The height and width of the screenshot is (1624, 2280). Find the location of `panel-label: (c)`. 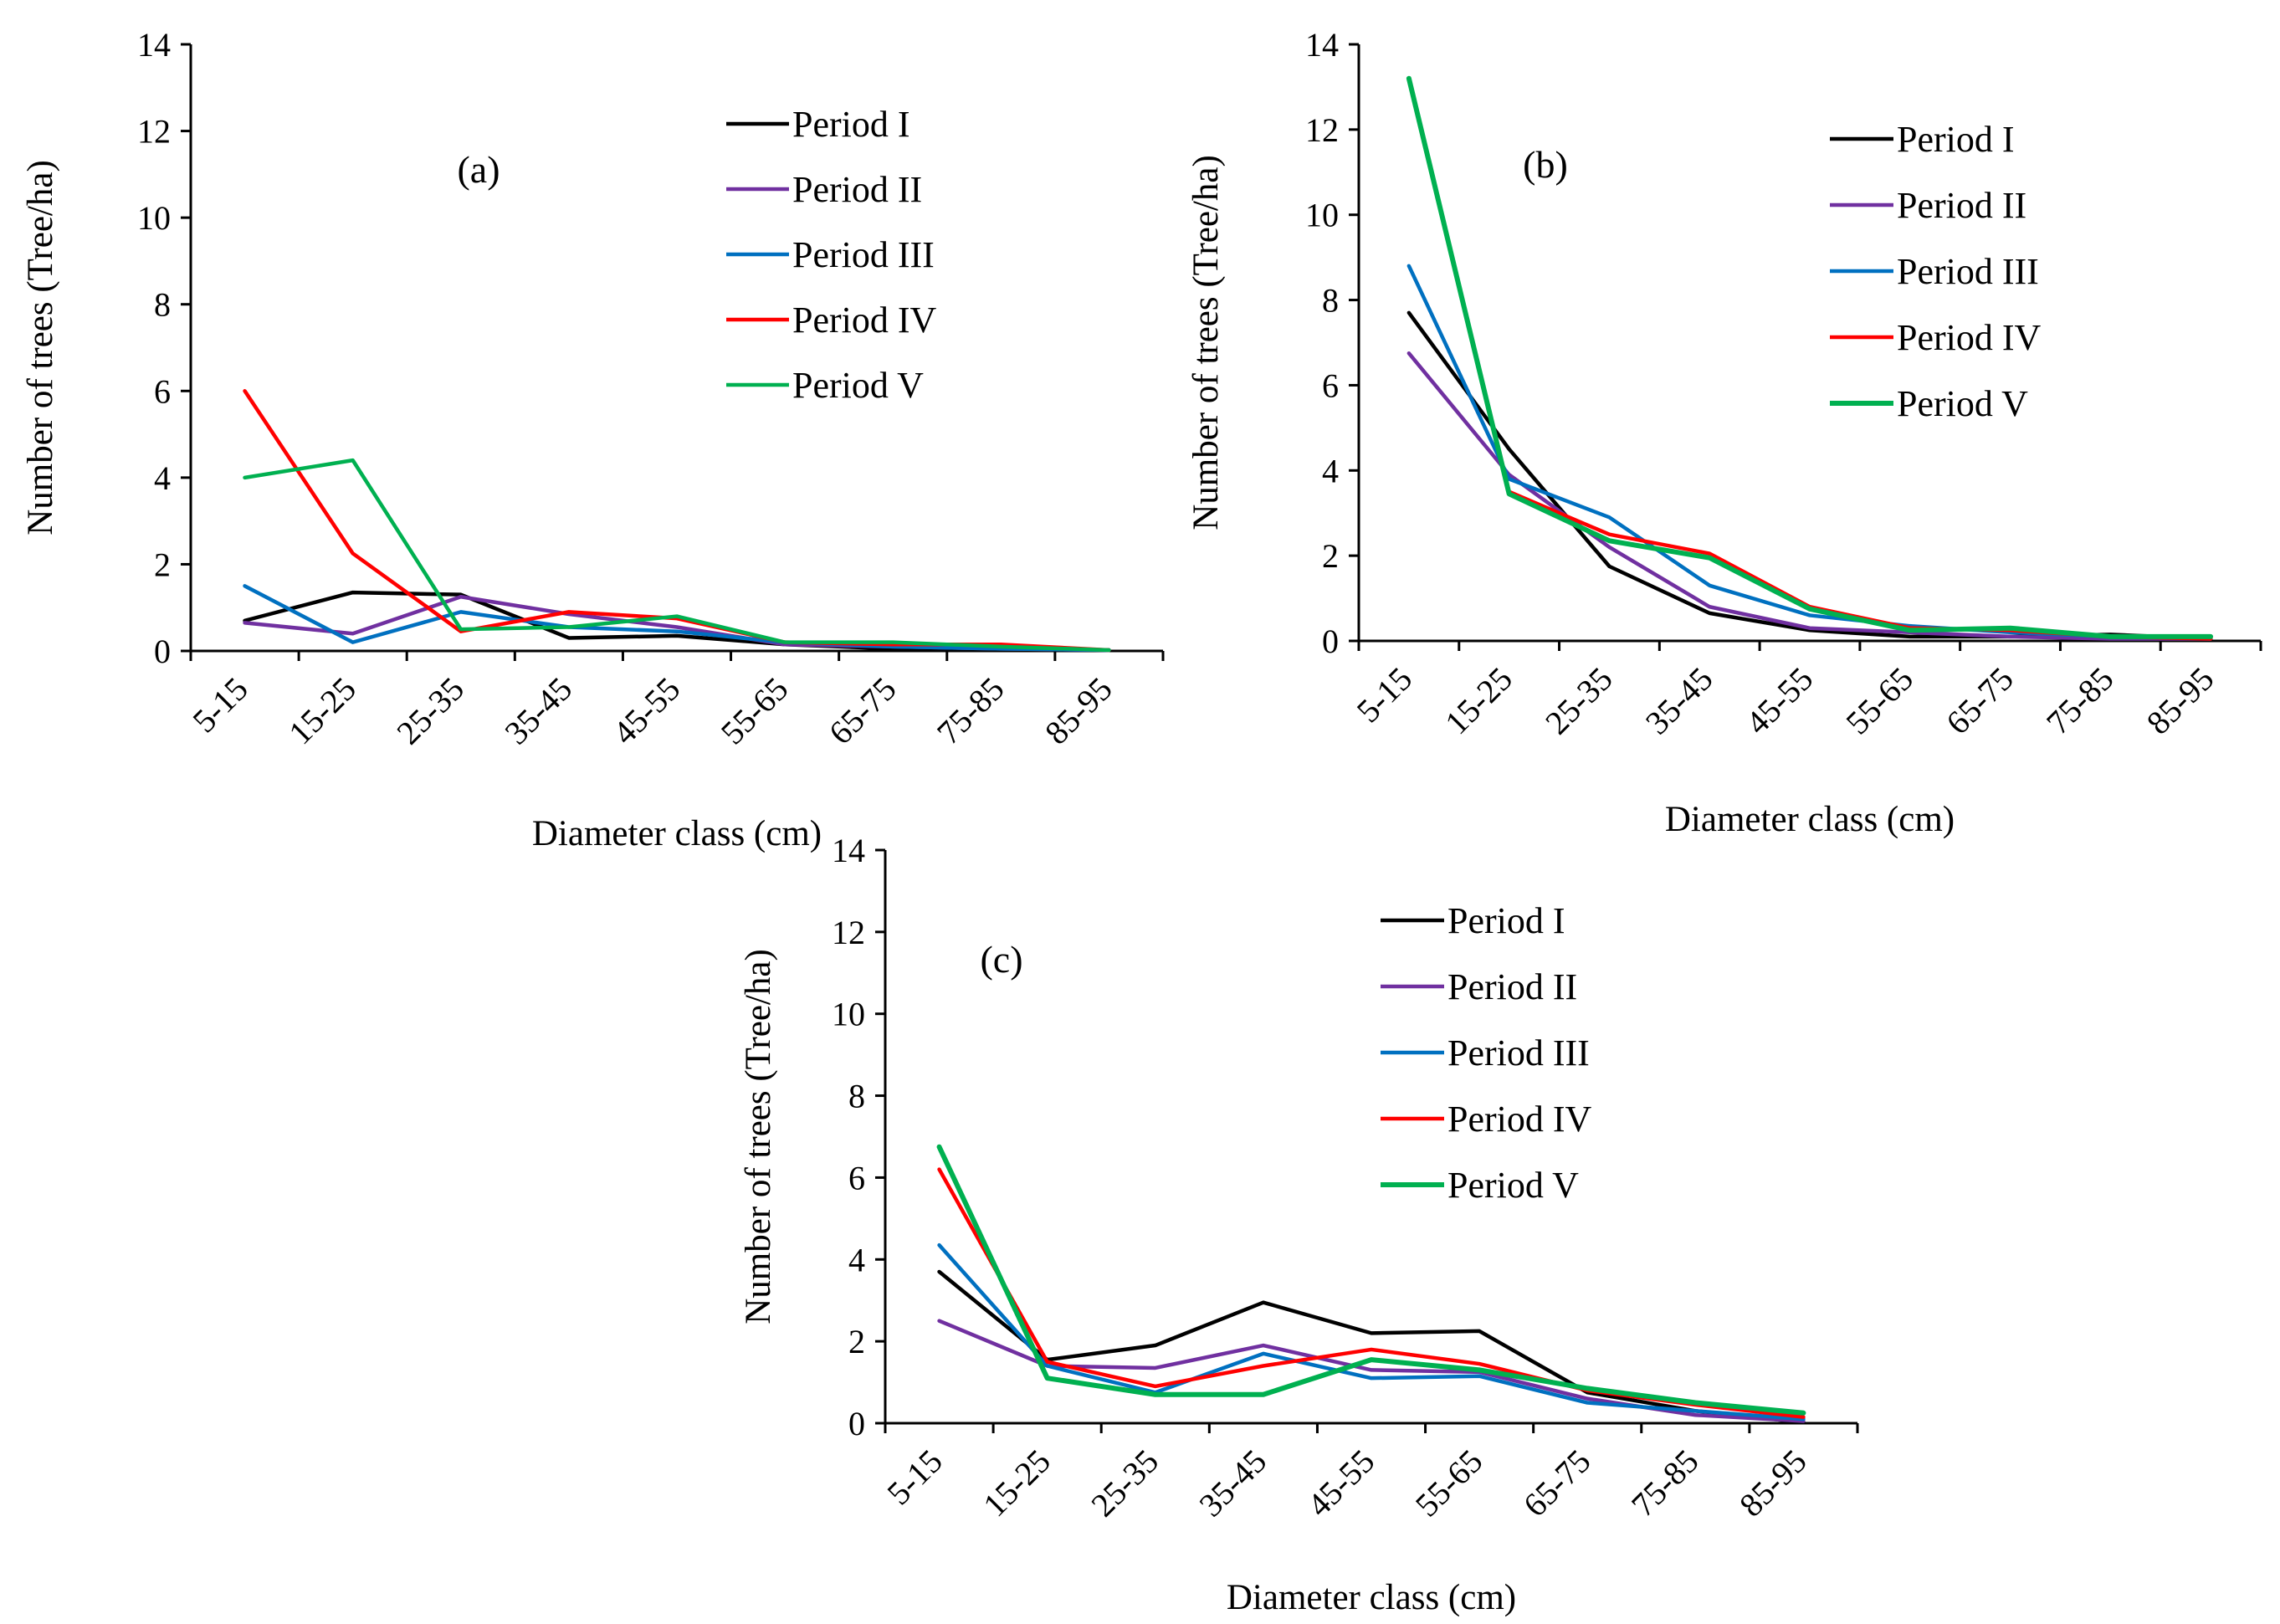

panel-label: (c) is located at coordinates (1001, 959).